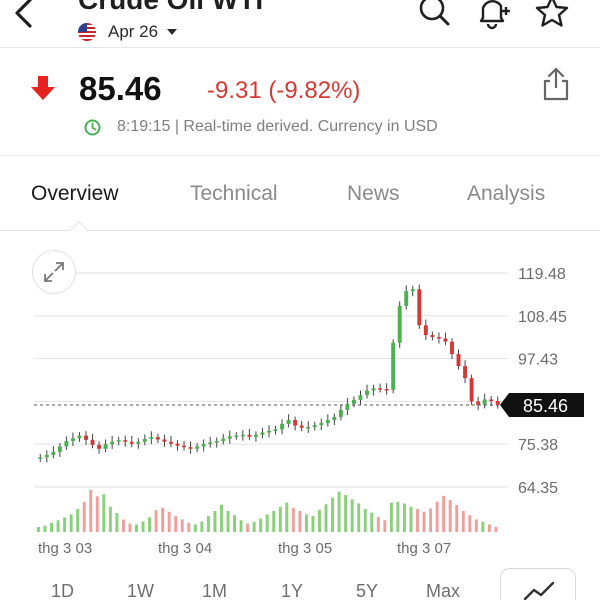  I want to click on y-tick-label: 97.43, so click(538, 360).